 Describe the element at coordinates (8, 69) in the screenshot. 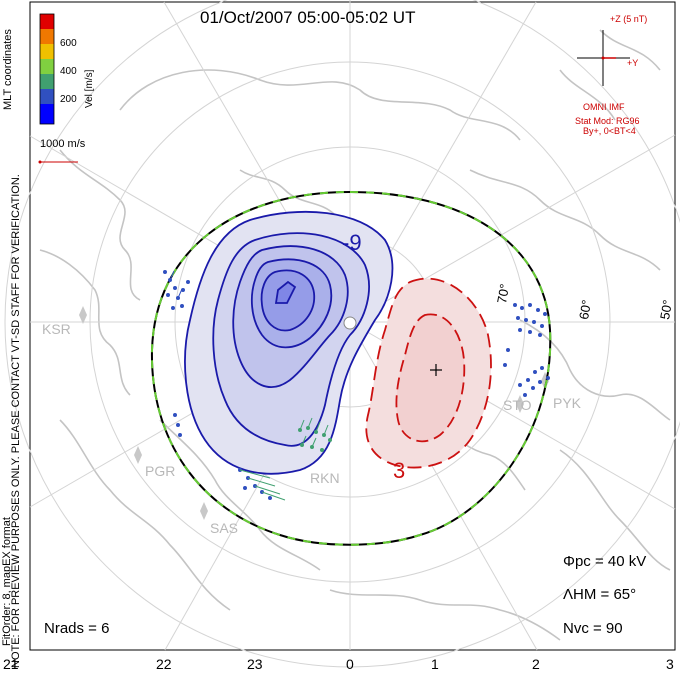

I see `coordinate-system: MLT coordinates` at that location.